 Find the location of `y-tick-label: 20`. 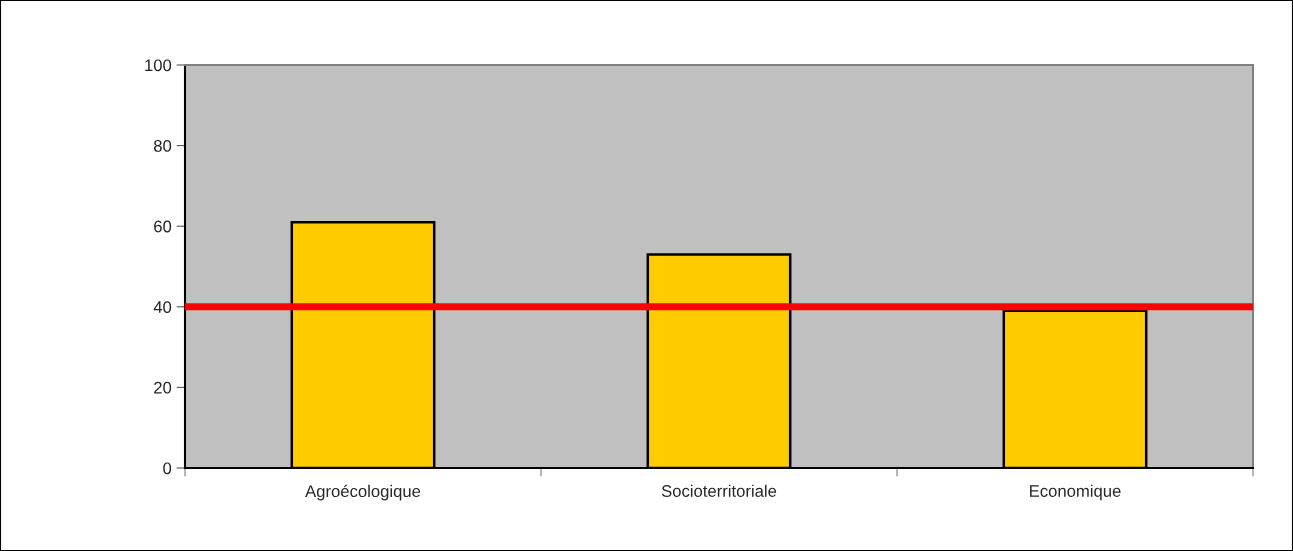

y-tick-label: 20 is located at coordinates (163, 387).